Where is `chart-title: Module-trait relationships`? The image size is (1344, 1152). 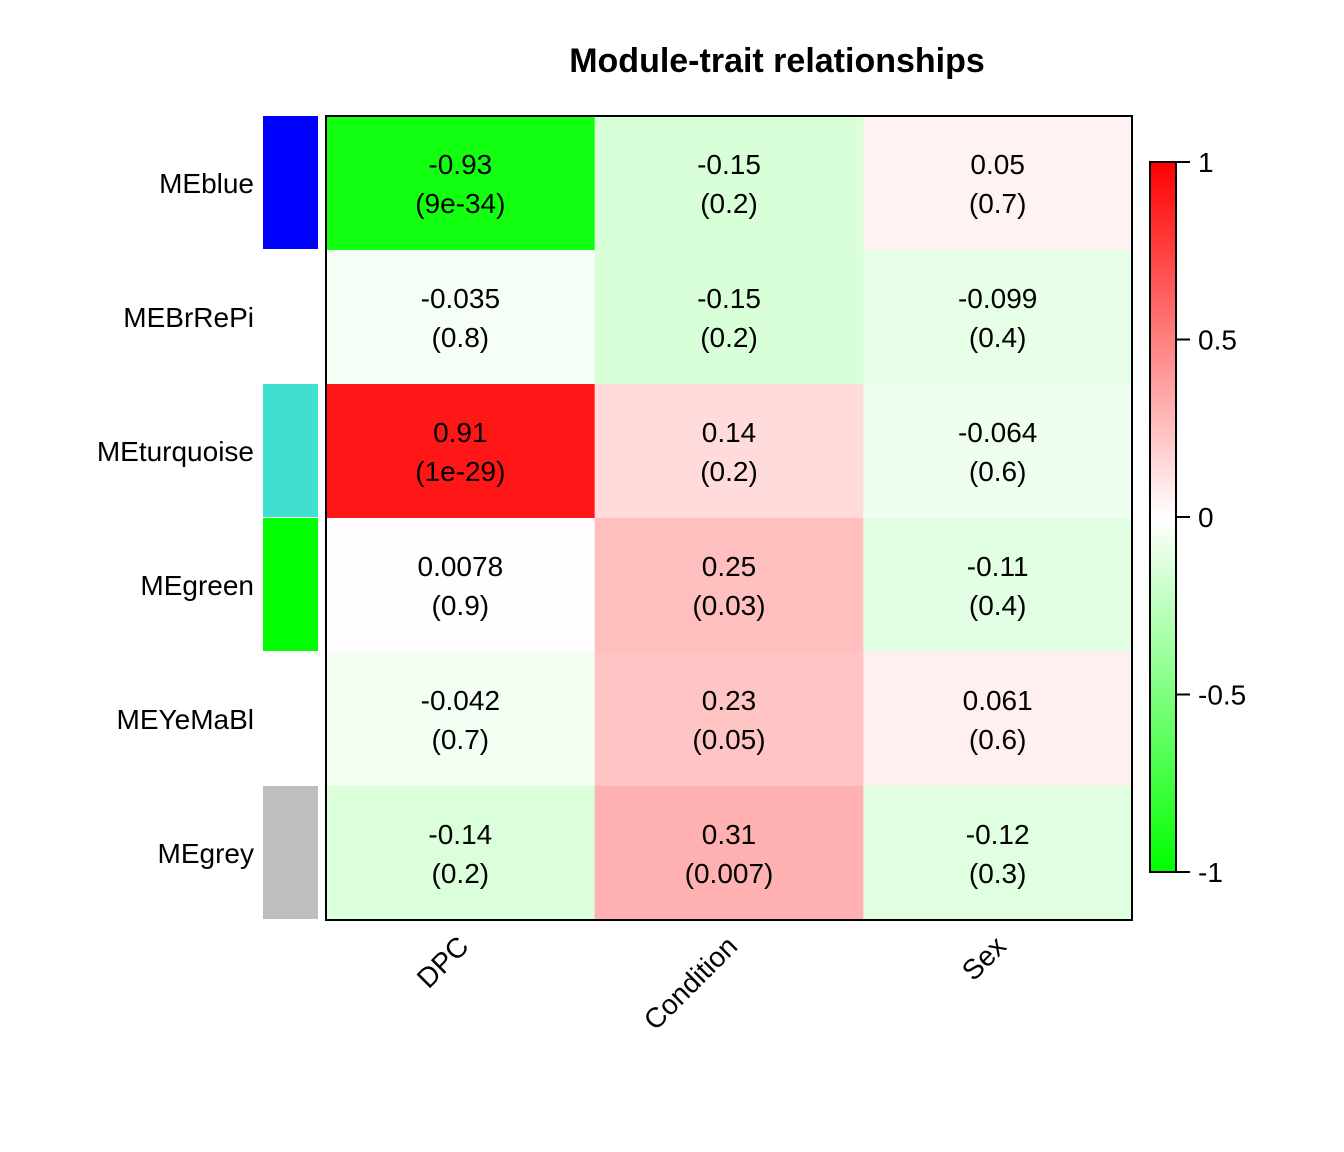
chart-title: Module-trait relationships is located at coordinates (777, 61).